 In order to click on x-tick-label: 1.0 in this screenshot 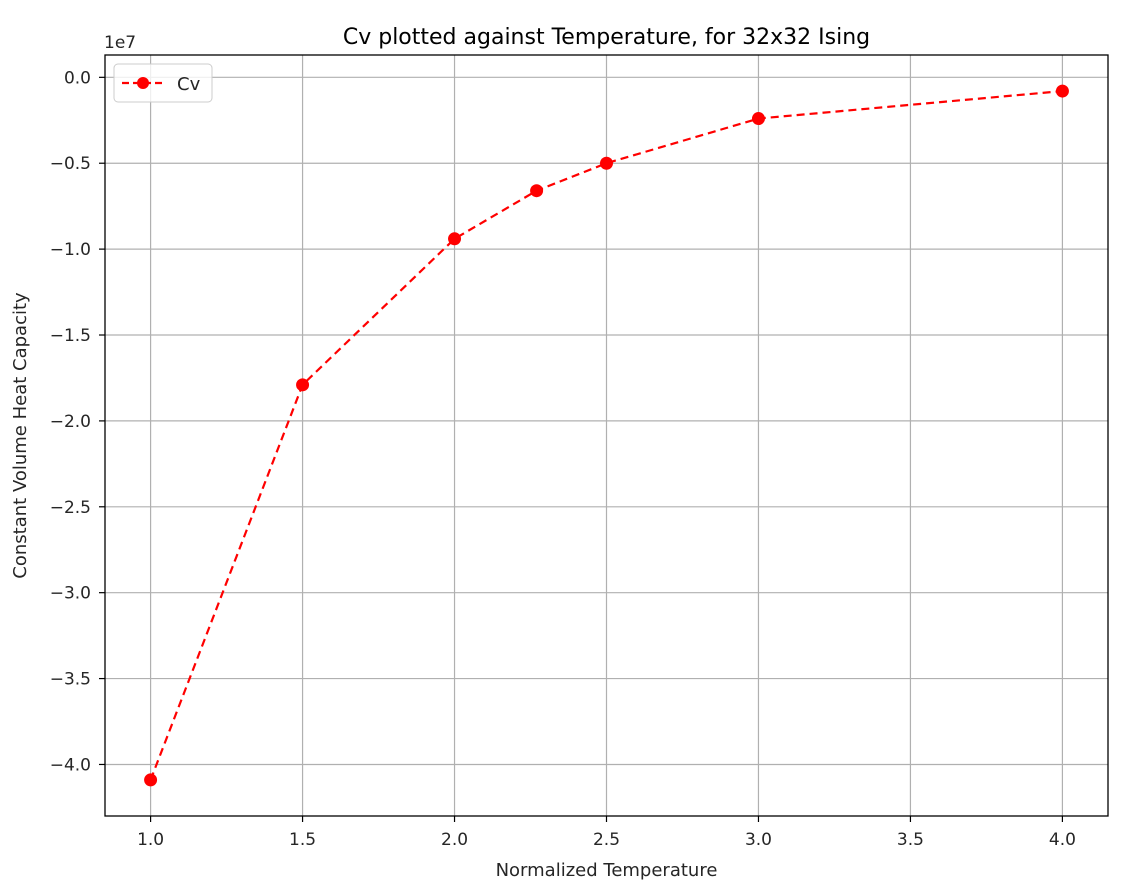, I will do `click(150, 840)`.